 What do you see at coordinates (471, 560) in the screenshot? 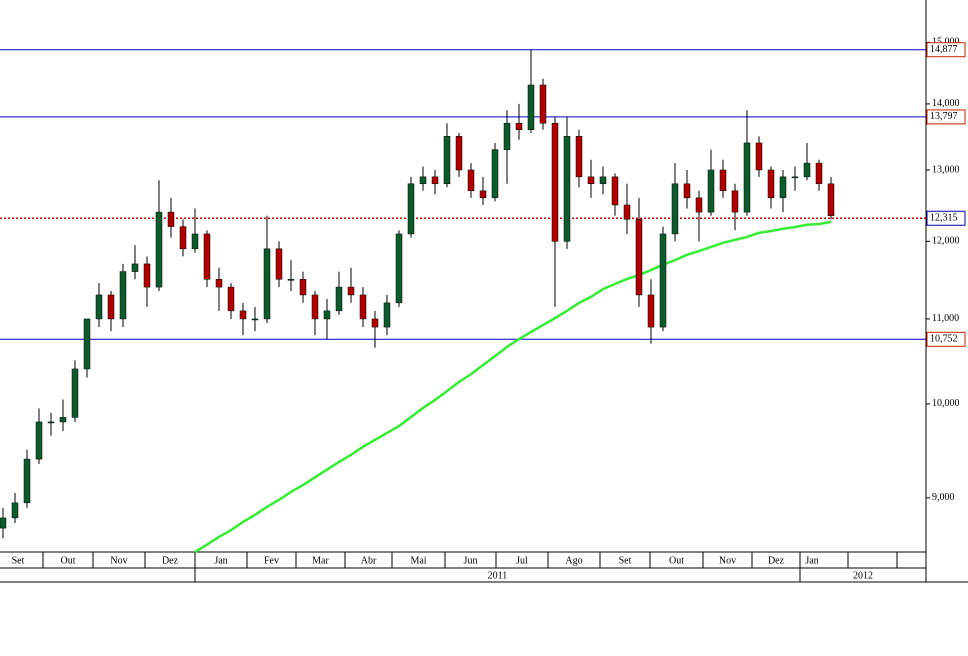
I see `x-tick-label: Jun` at bounding box center [471, 560].